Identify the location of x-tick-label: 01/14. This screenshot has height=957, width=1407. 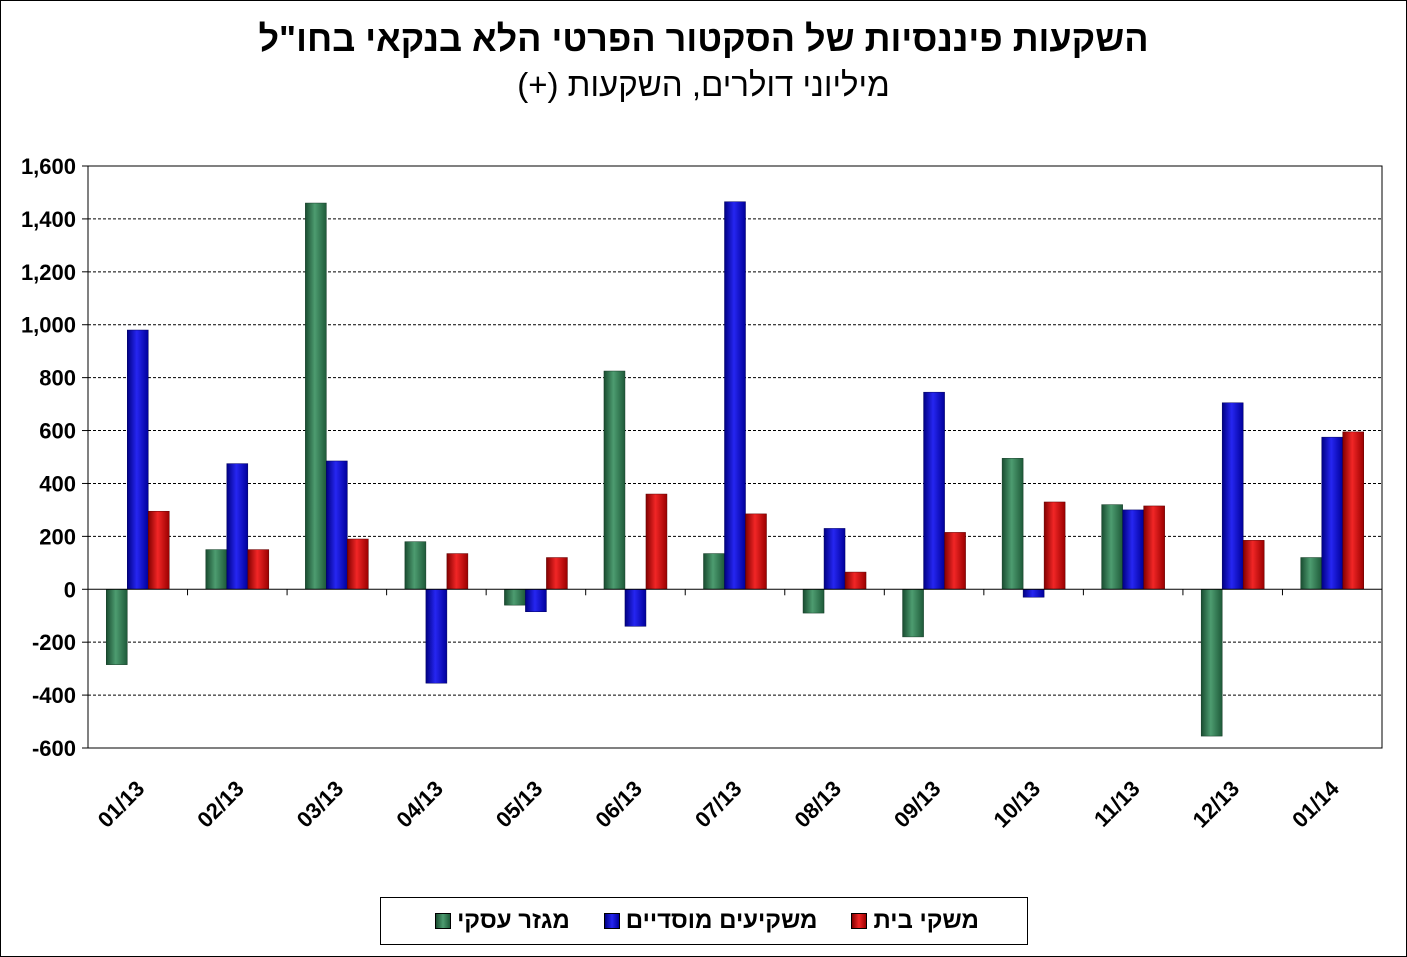
(1315, 803).